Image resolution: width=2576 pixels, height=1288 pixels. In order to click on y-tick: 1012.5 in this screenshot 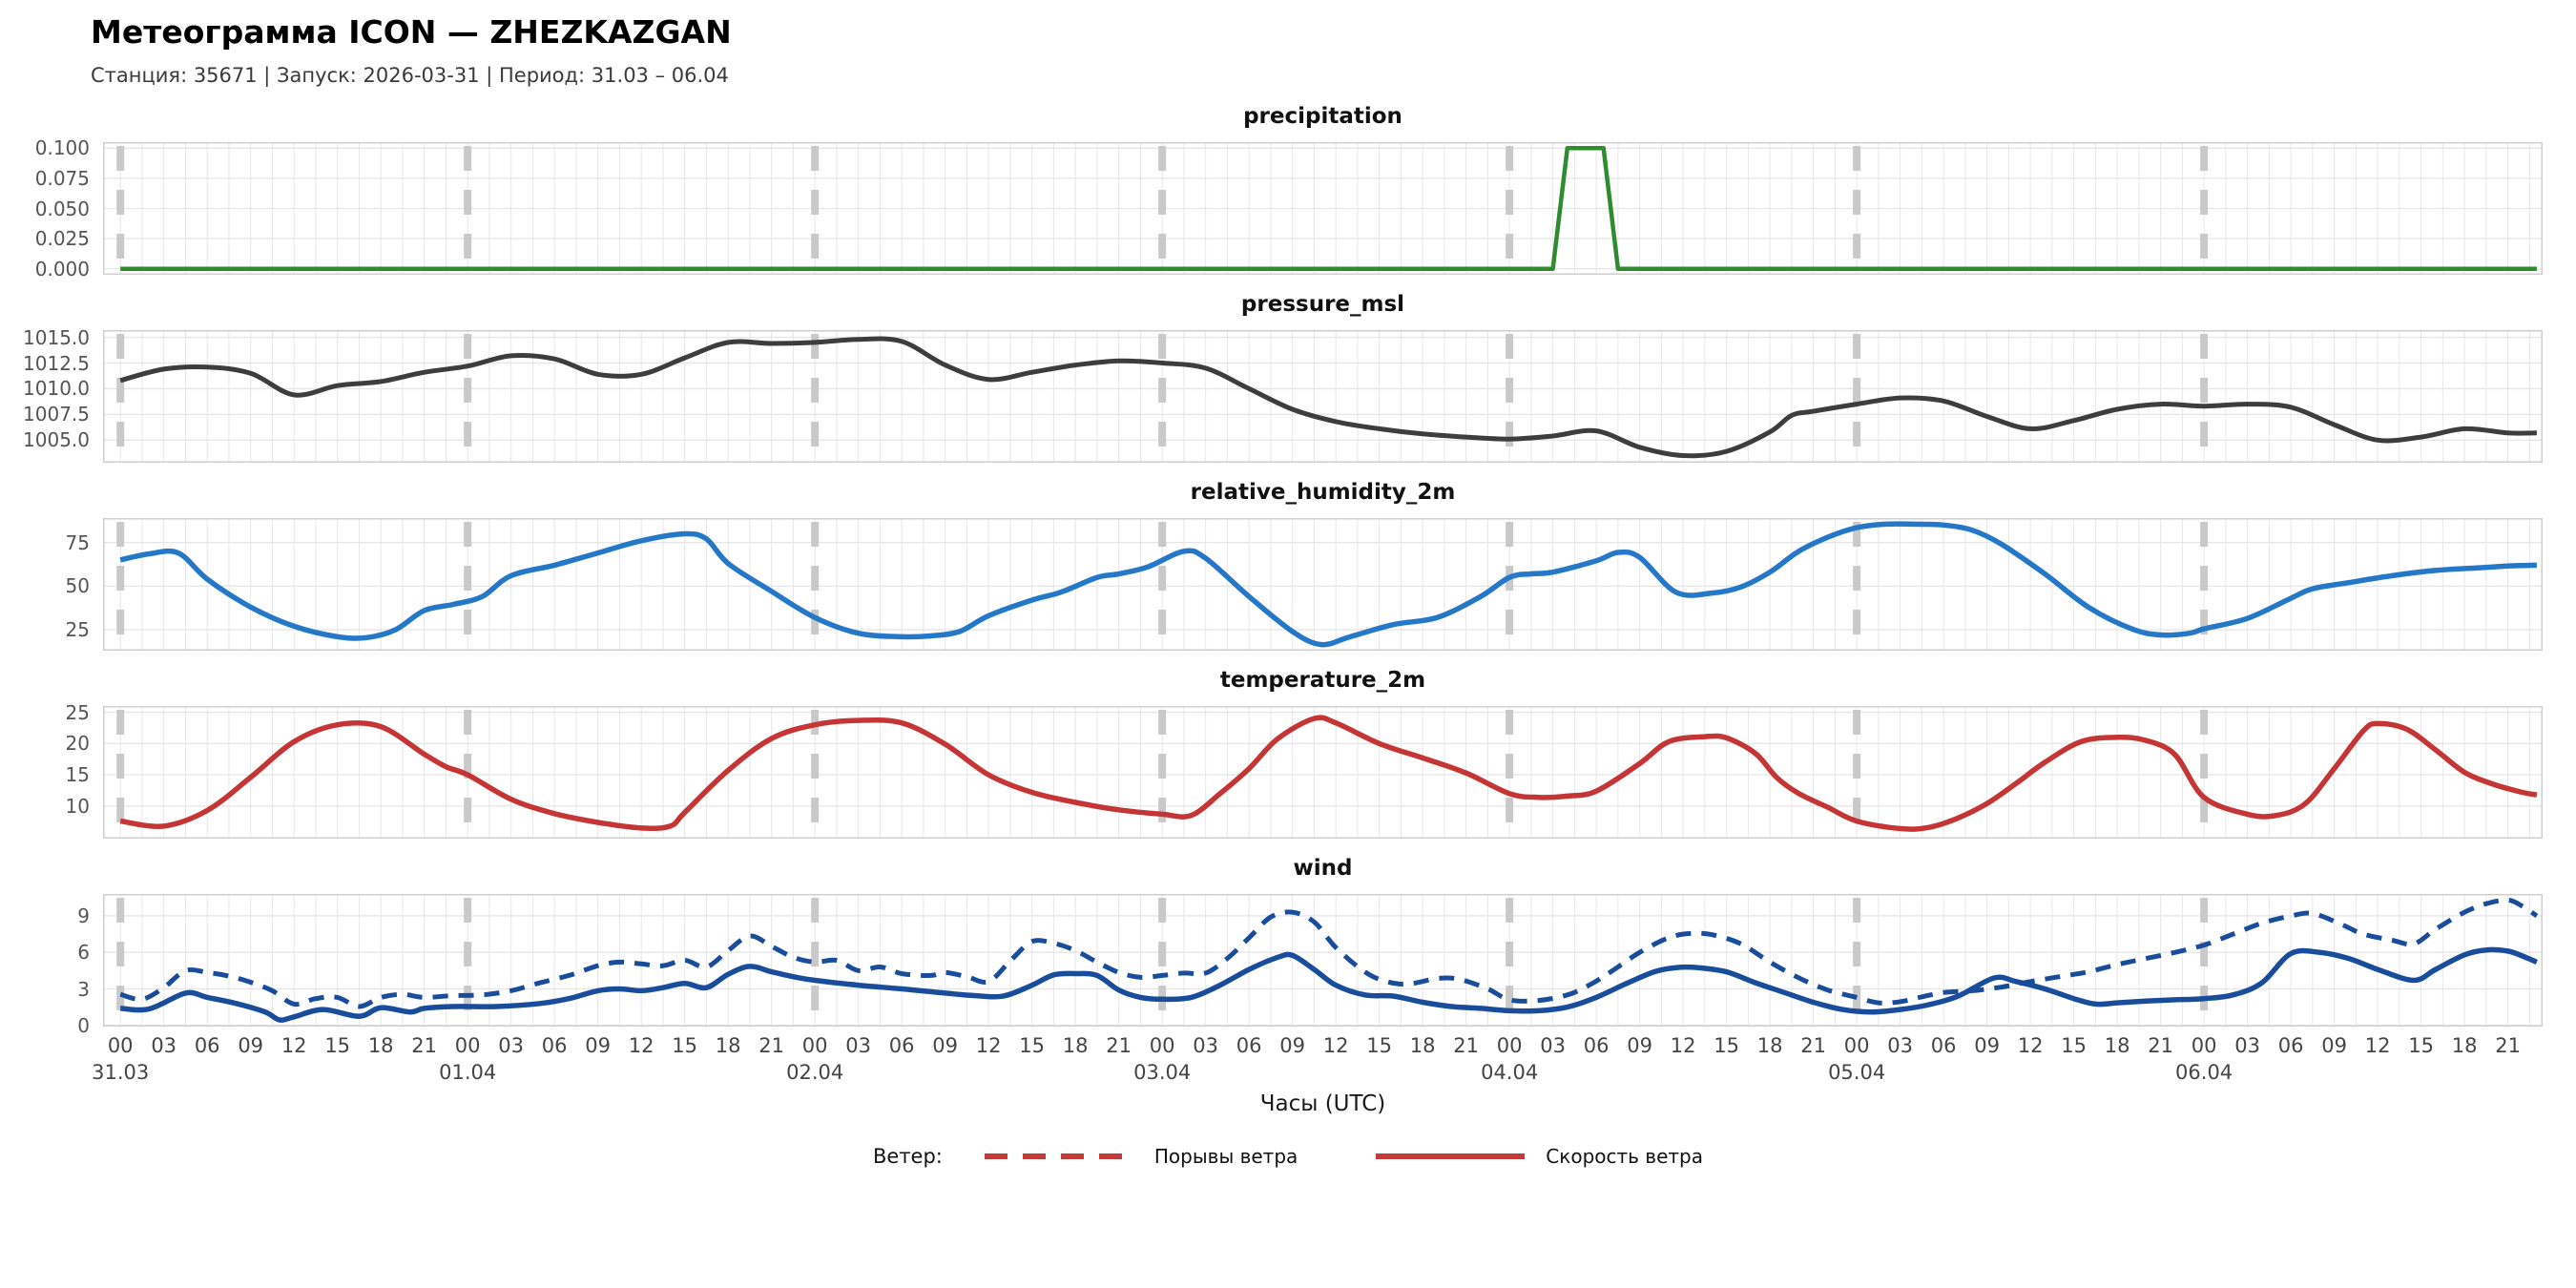, I will do `click(56, 363)`.